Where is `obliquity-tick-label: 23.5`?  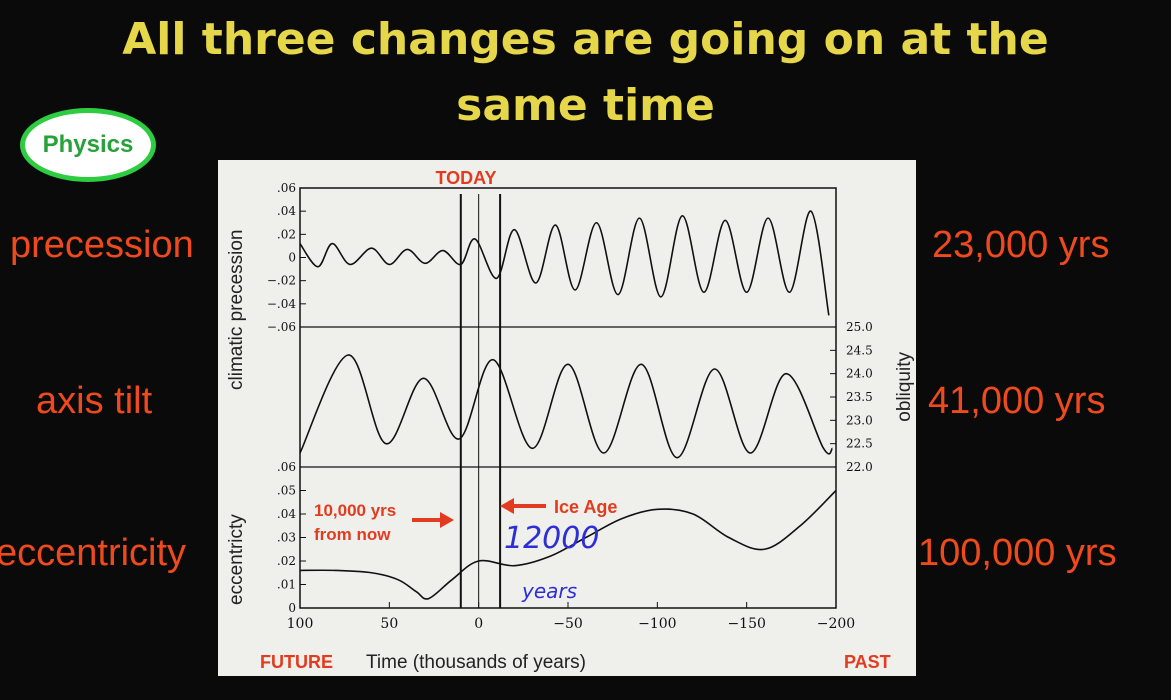
obliquity-tick-label: 23.5 is located at coordinates (859, 397).